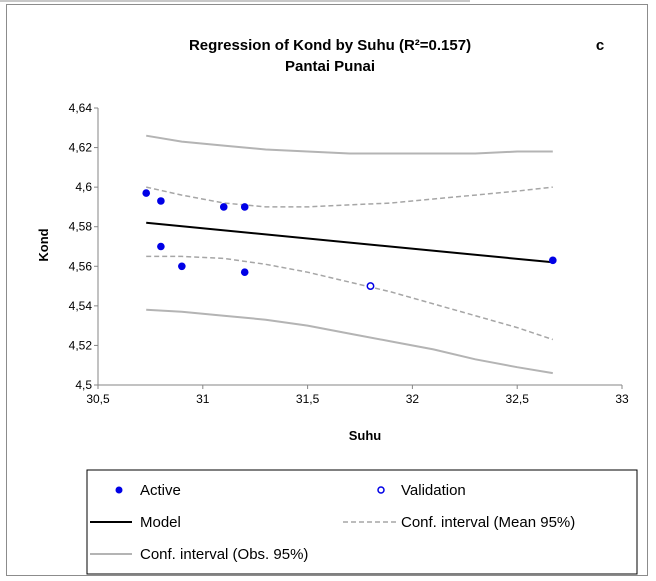  Describe the element at coordinates (119, 490) in the screenshot. I see `legend-active-marker` at that location.